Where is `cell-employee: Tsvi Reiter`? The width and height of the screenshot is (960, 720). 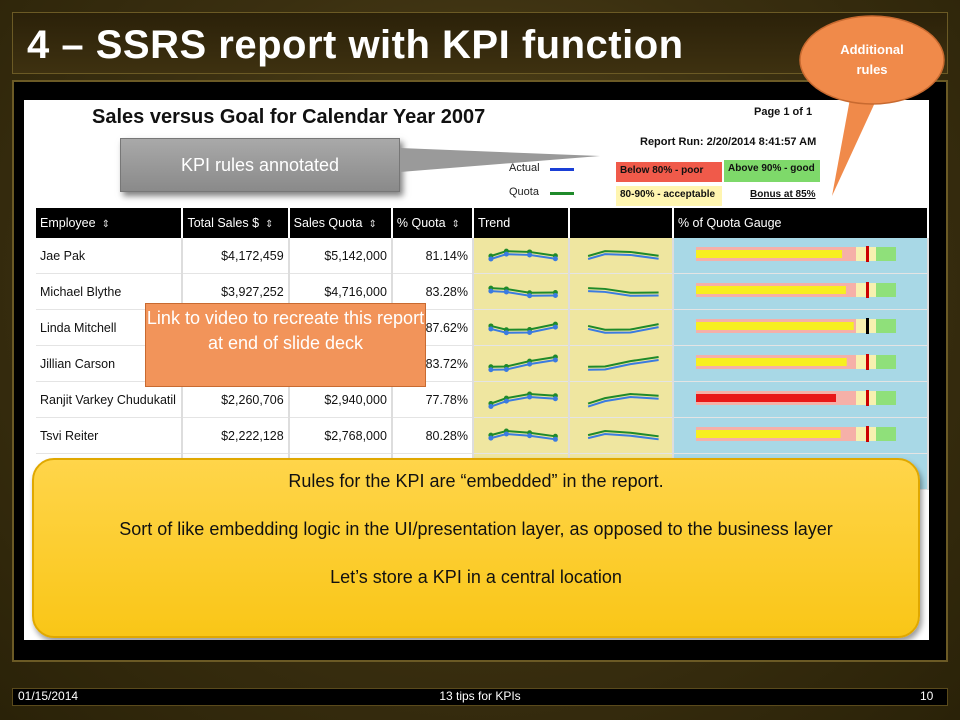 cell-employee: Tsvi Reiter is located at coordinates (110, 435).